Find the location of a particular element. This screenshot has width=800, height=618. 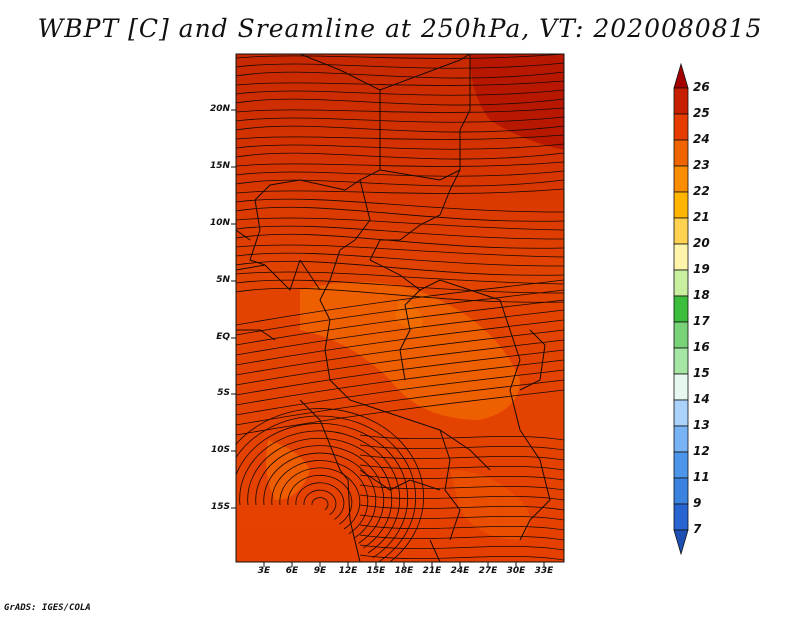

lat-label-10n: 10N is located at coordinates (219, 223).